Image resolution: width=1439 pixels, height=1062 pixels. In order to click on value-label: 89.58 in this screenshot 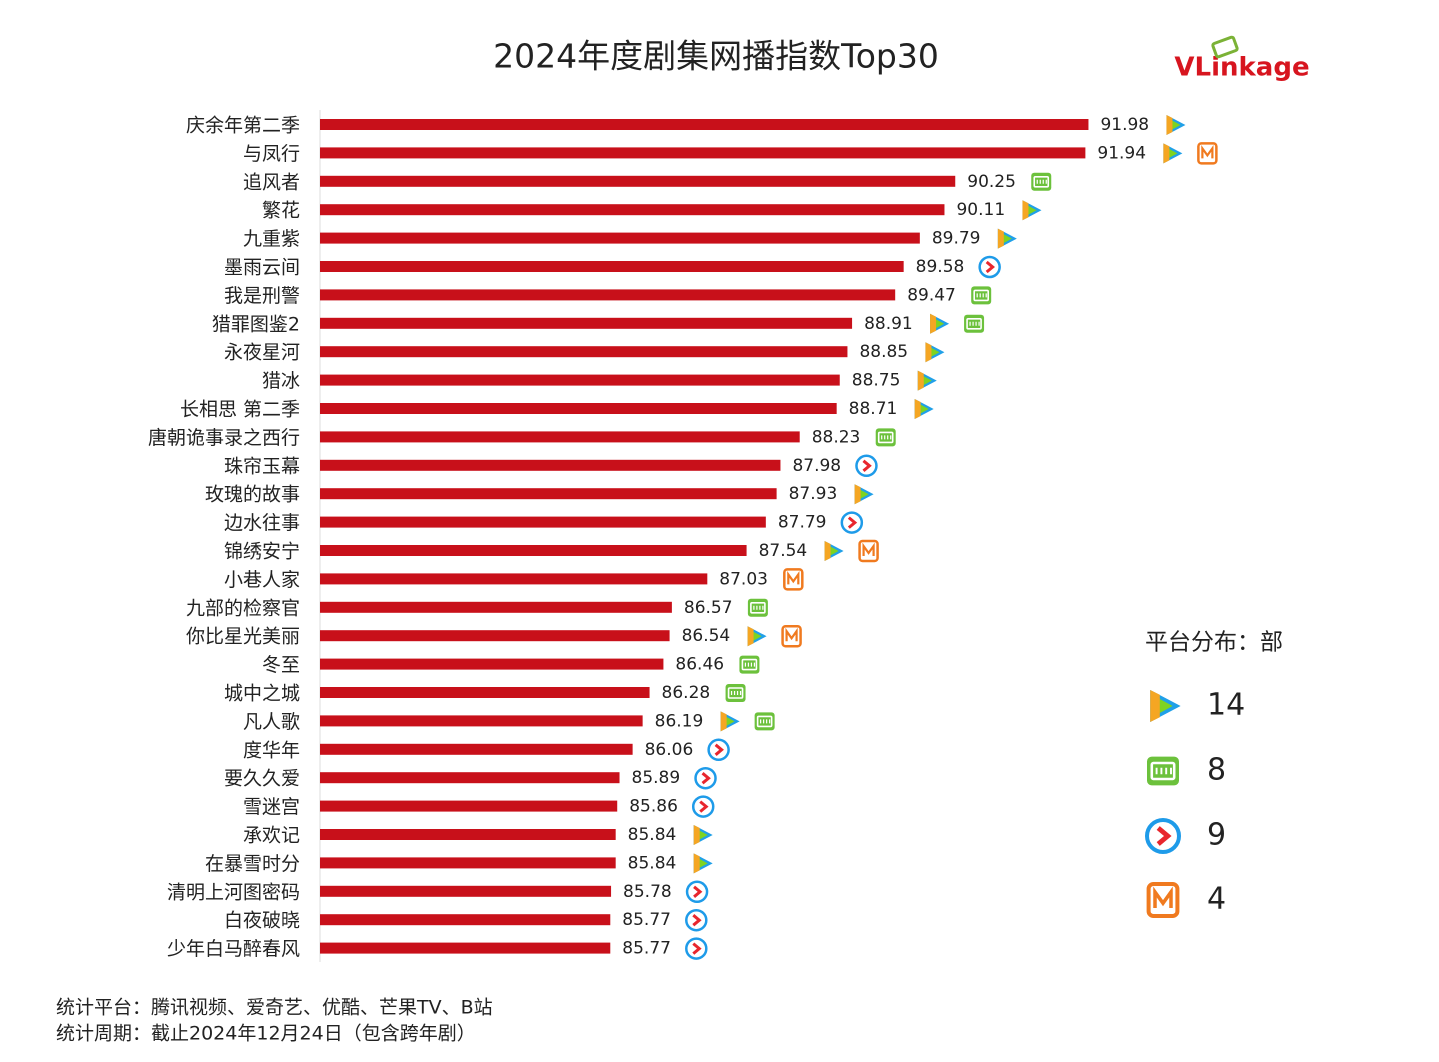, I will do `click(940, 267)`.